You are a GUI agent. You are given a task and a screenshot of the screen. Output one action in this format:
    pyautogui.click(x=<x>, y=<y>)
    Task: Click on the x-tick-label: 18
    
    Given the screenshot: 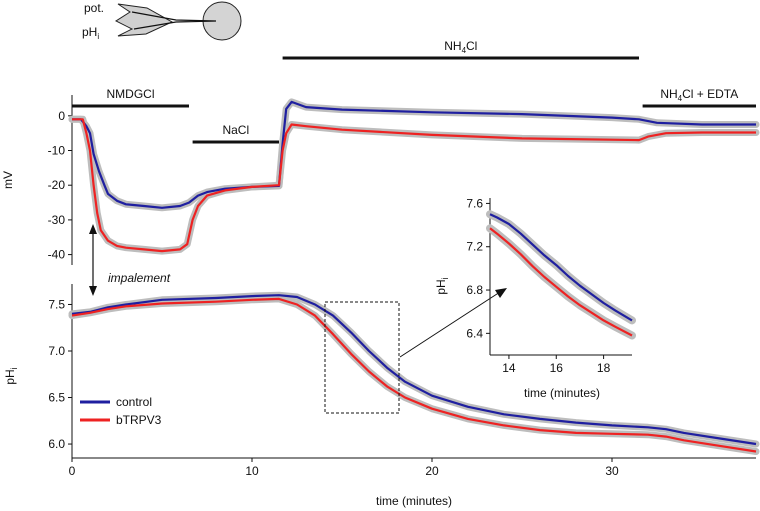 What is the action you would take?
    pyautogui.click(x=604, y=368)
    